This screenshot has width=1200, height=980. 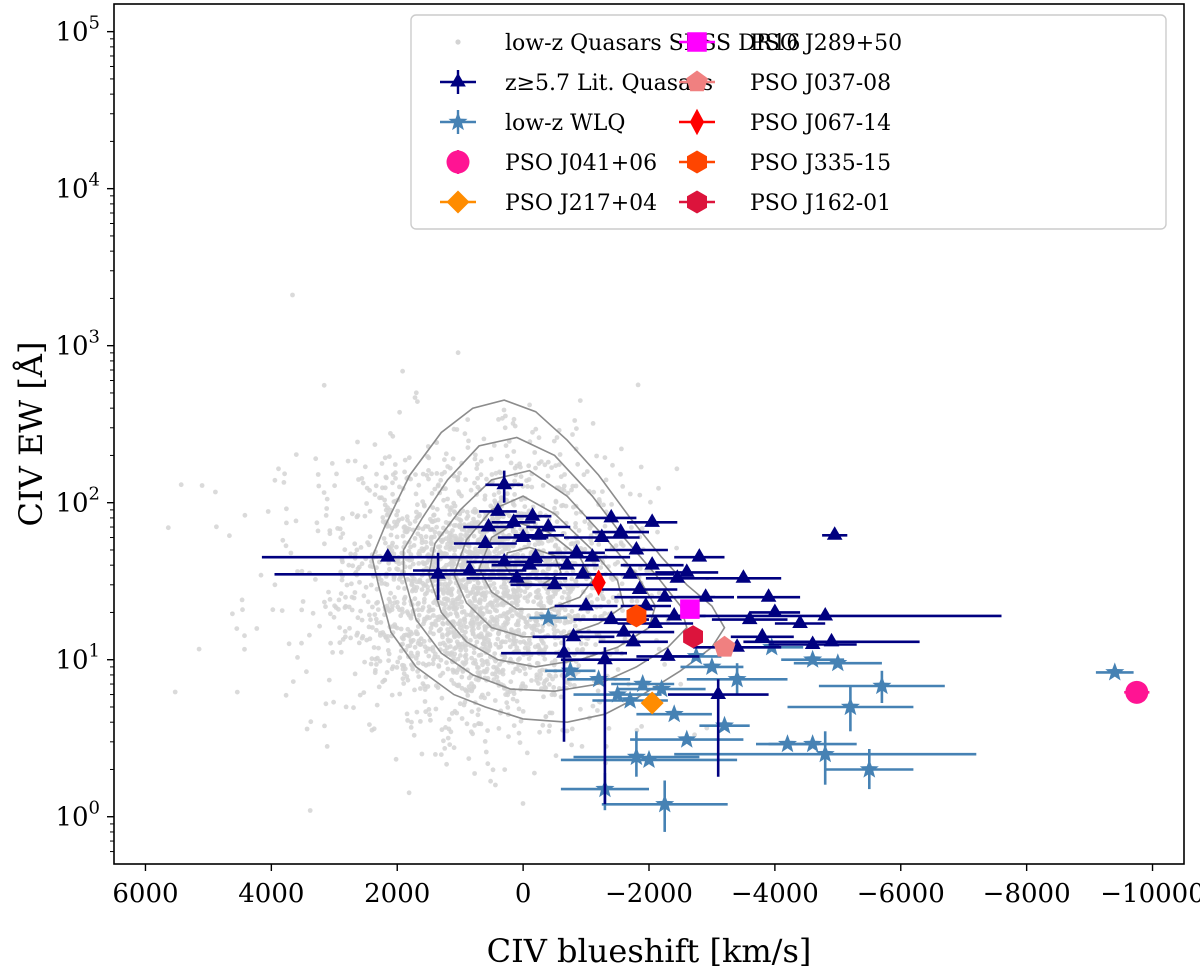 I want to click on data-point-diamond, so click(x=652, y=703).